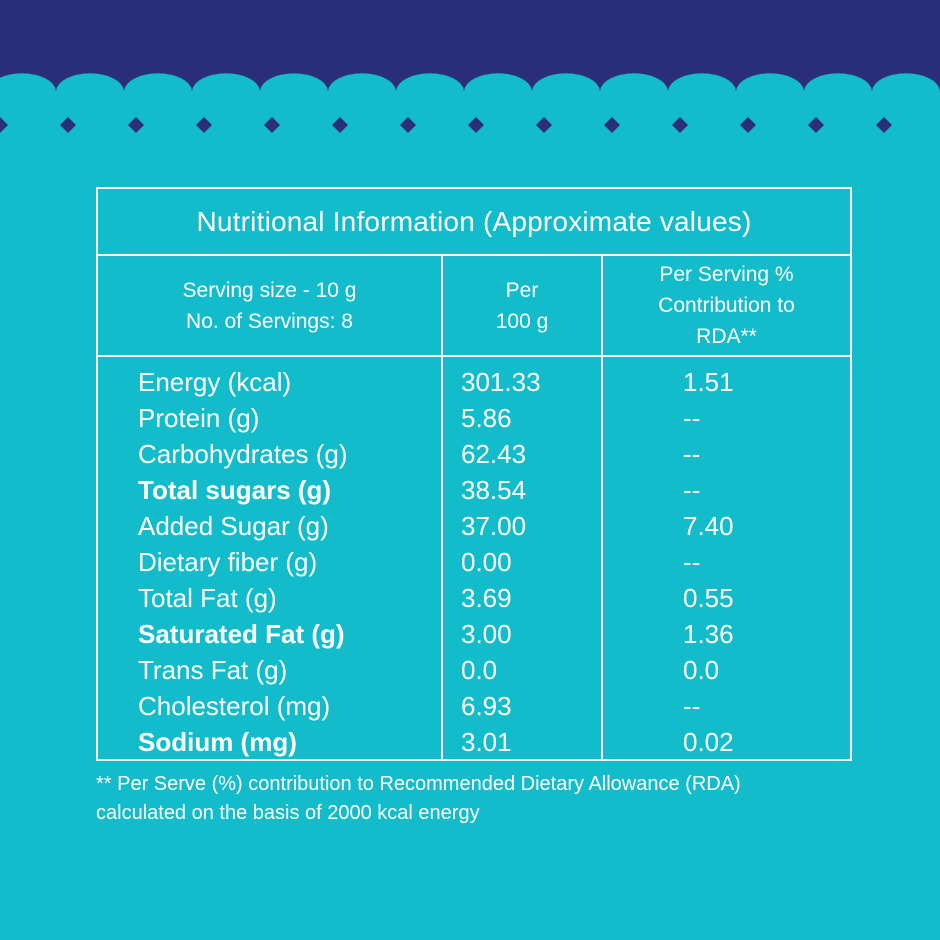 The image size is (940, 940). I want to click on nutrient-rda: 0.55, so click(708, 598).